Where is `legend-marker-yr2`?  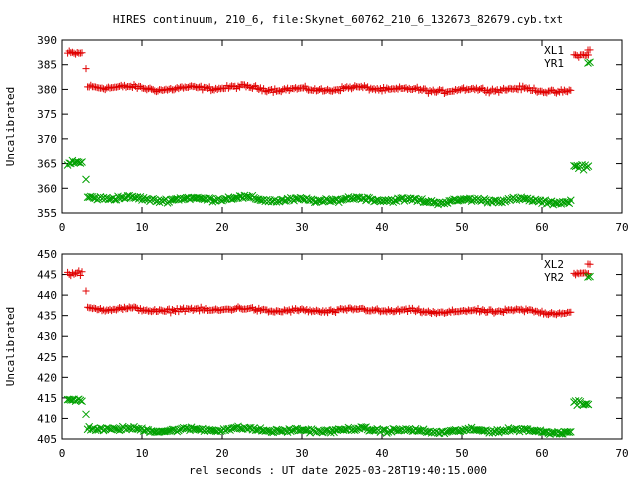 legend-marker-yr2 is located at coordinates (588, 277).